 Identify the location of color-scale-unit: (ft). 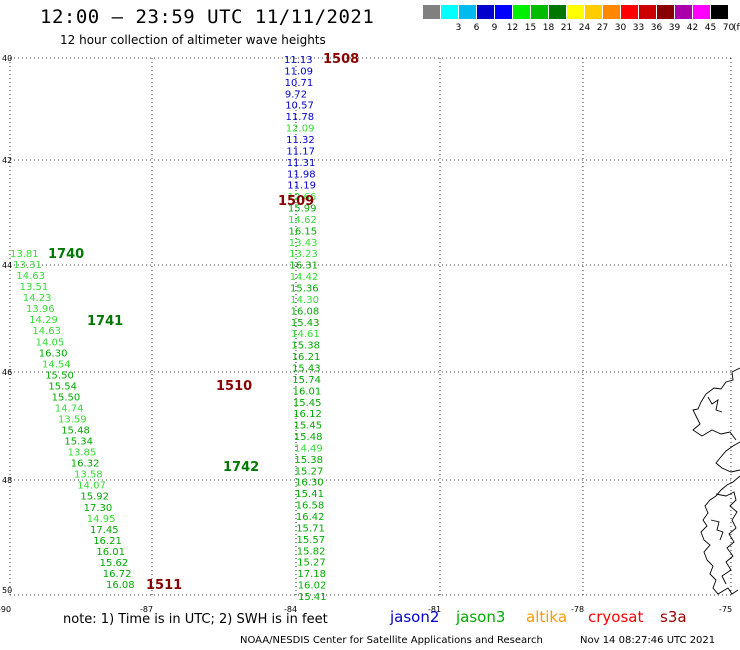
(736, 28).